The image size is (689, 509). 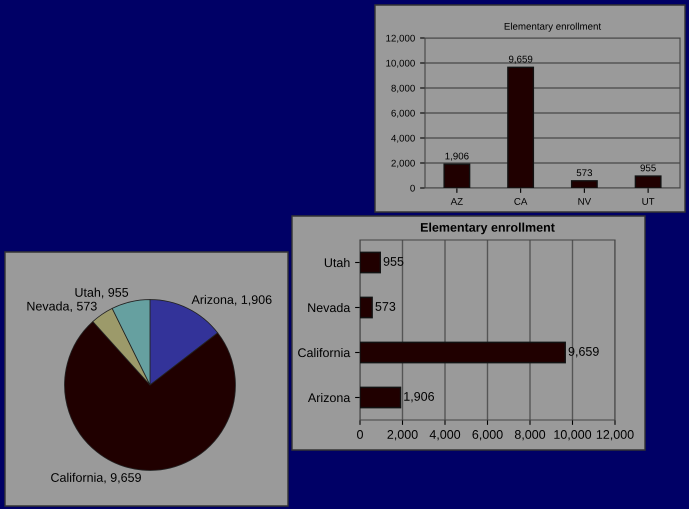 What do you see at coordinates (337, 263) in the screenshot?
I see `y-tick-label: Utah` at bounding box center [337, 263].